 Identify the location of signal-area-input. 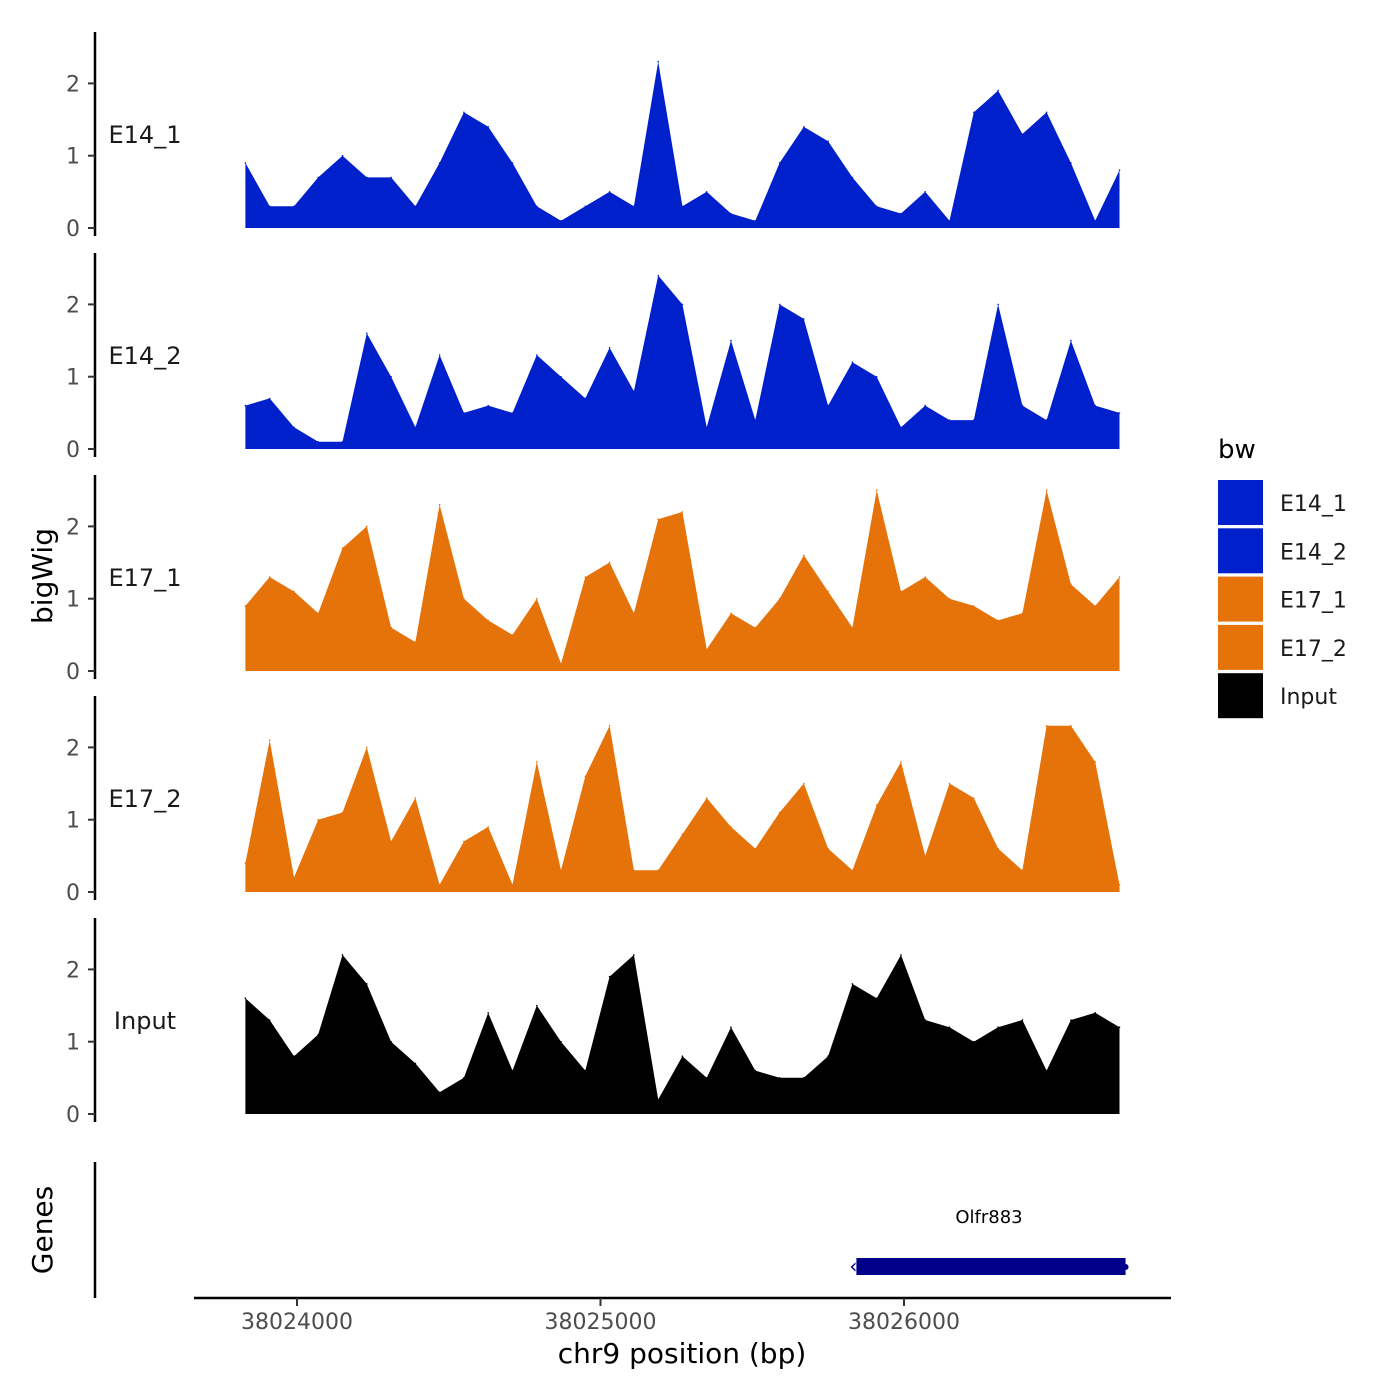
(682, 1034).